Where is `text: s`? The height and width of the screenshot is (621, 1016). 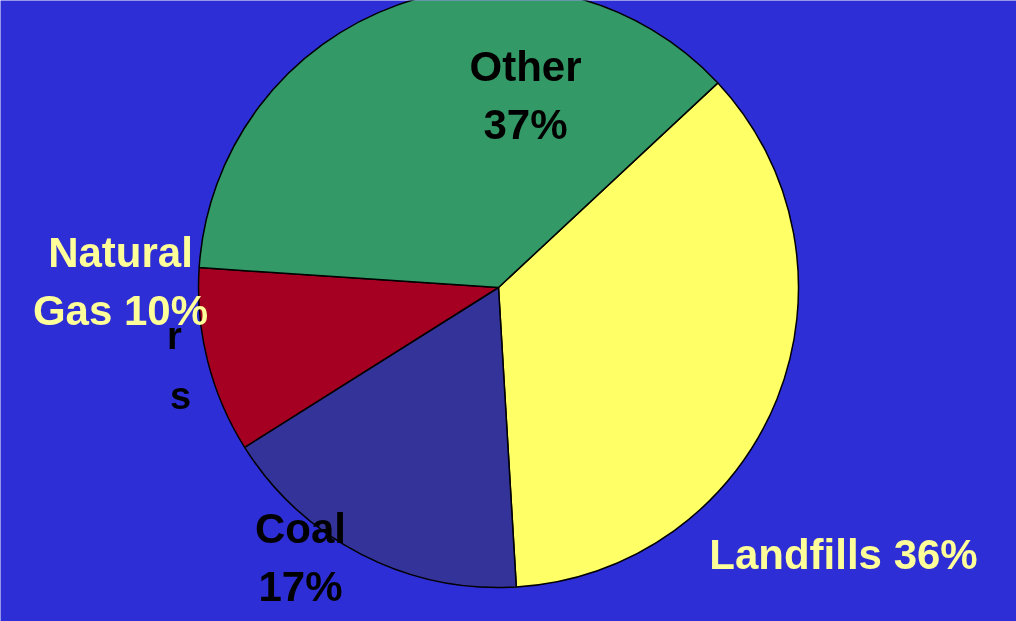
text: s is located at coordinates (180, 395).